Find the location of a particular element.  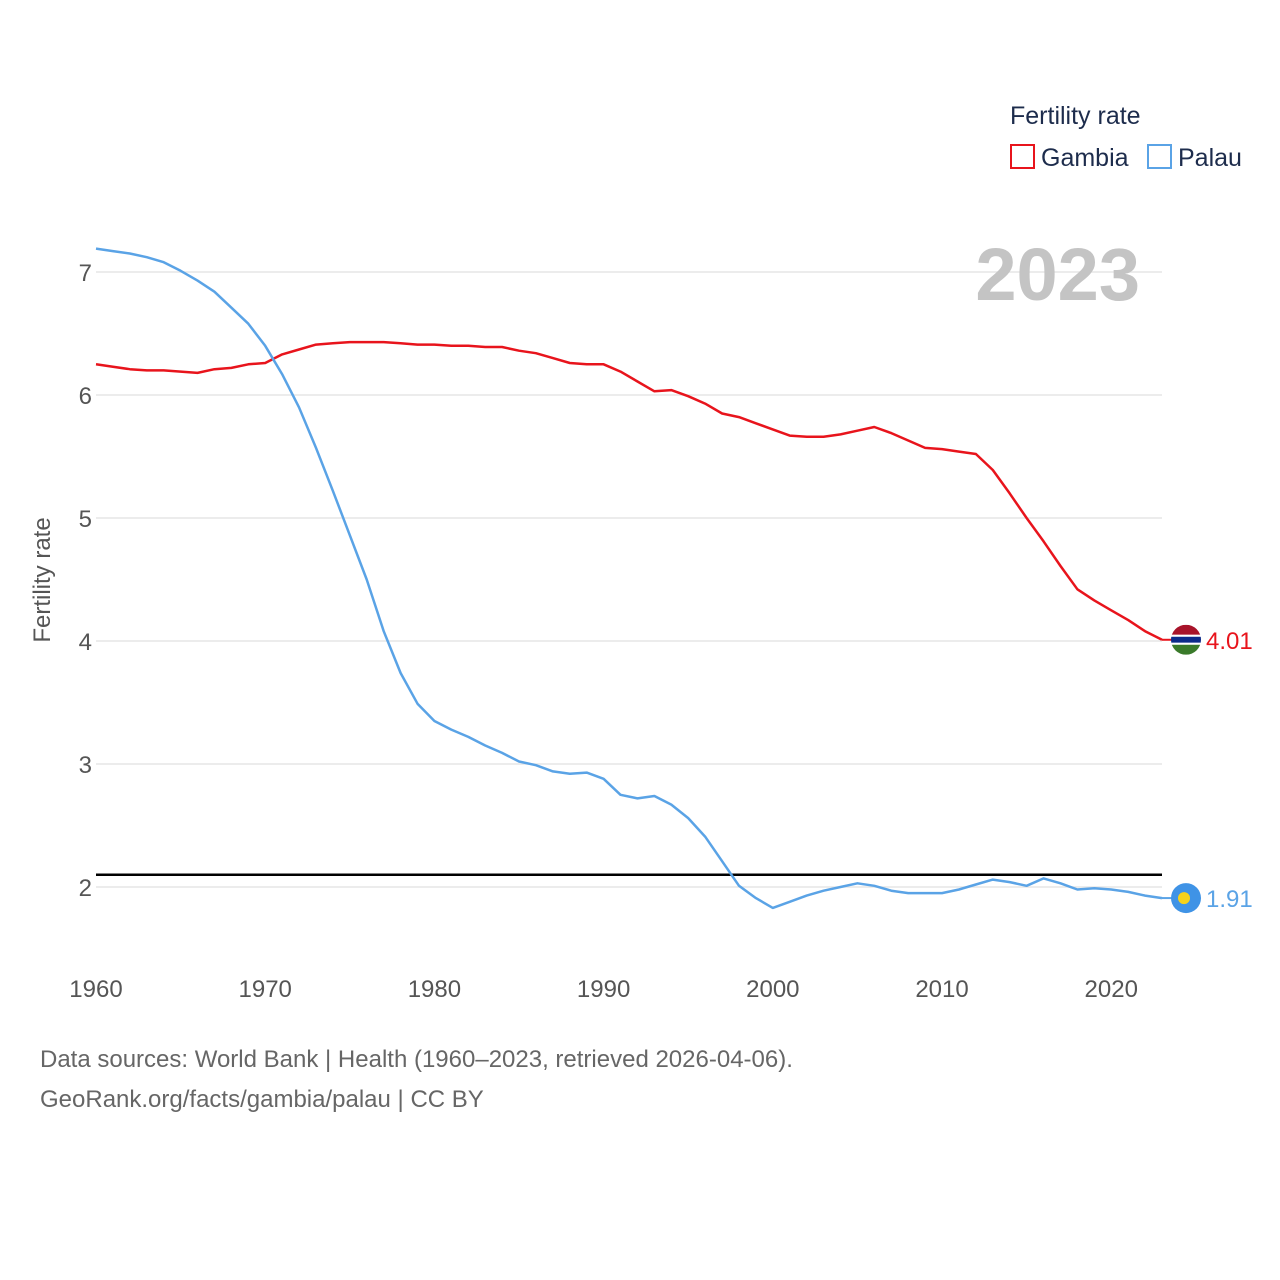

flag-gambia-icon is located at coordinates (1186, 639).